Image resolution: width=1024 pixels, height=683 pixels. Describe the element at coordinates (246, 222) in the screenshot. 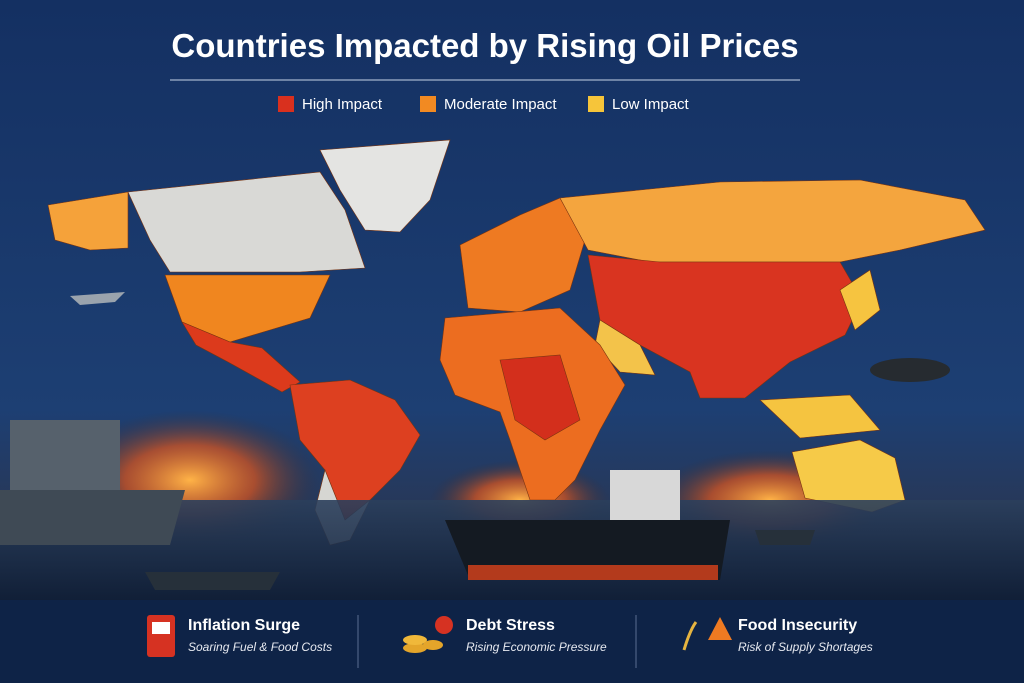

I see `canada` at that location.